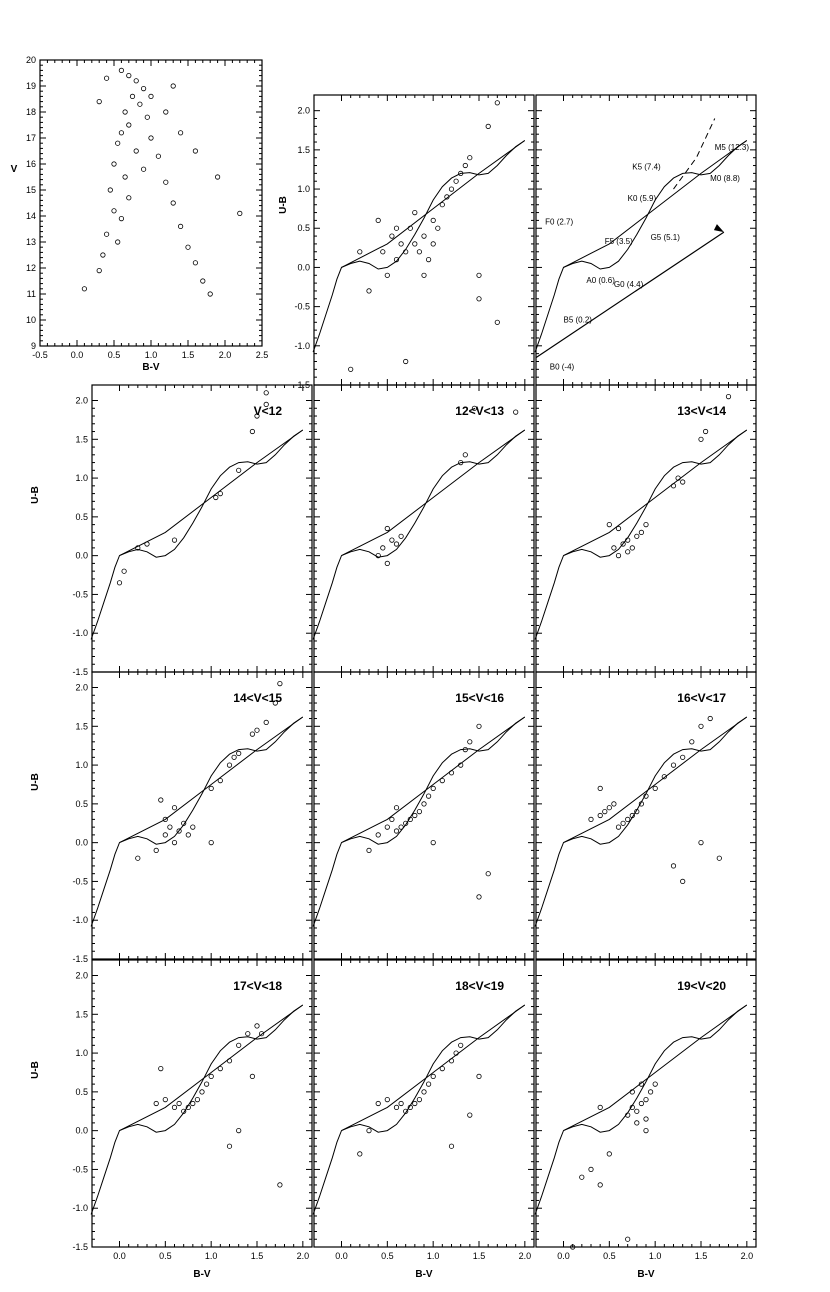 This screenshot has height=1292, width=830. Describe the element at coordinates (655, 1256) in the screenshot. I see `x-tick-label: 1.0` at that location.